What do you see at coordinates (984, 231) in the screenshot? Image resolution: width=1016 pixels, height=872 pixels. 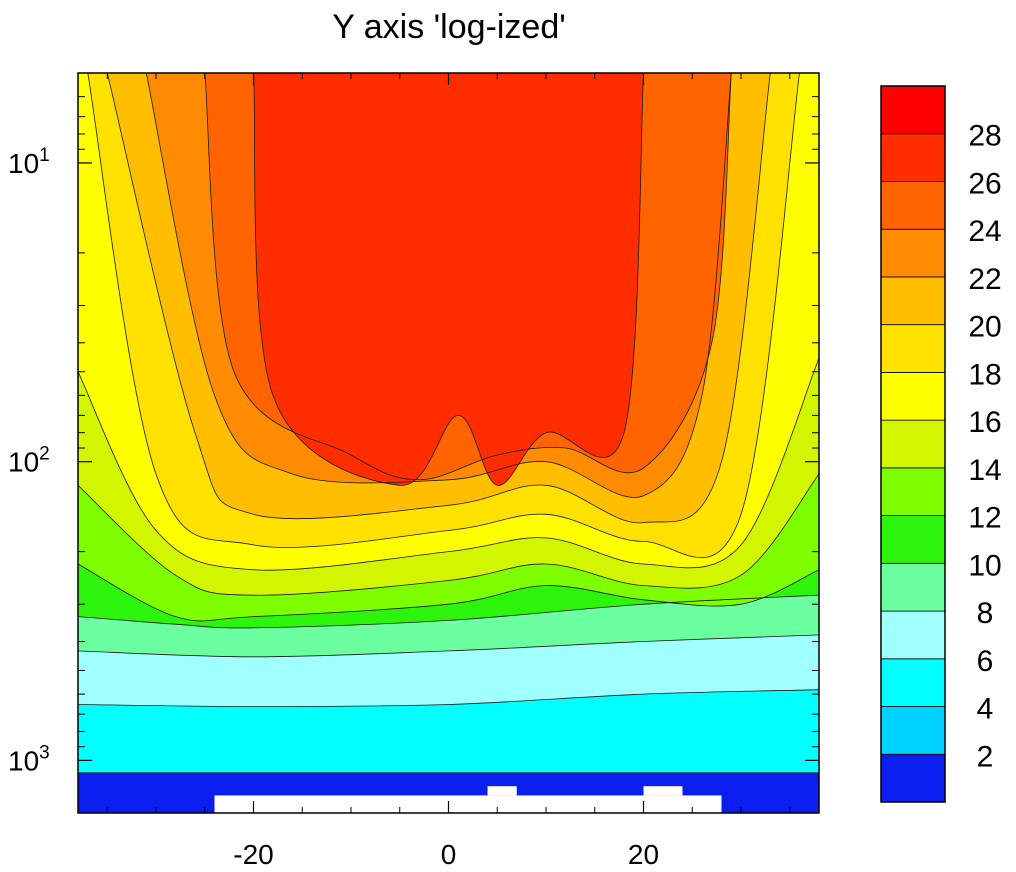 I see `colorbar-label: 24` at bounding box center [984, 231].